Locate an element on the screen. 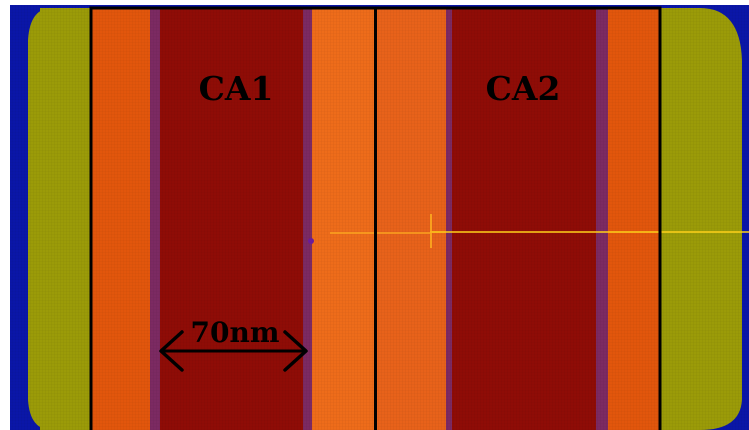 Image resolution: width=749 pixels, height=430 pixels. dimension-label: 70nm is located at coordinates (235, 332).